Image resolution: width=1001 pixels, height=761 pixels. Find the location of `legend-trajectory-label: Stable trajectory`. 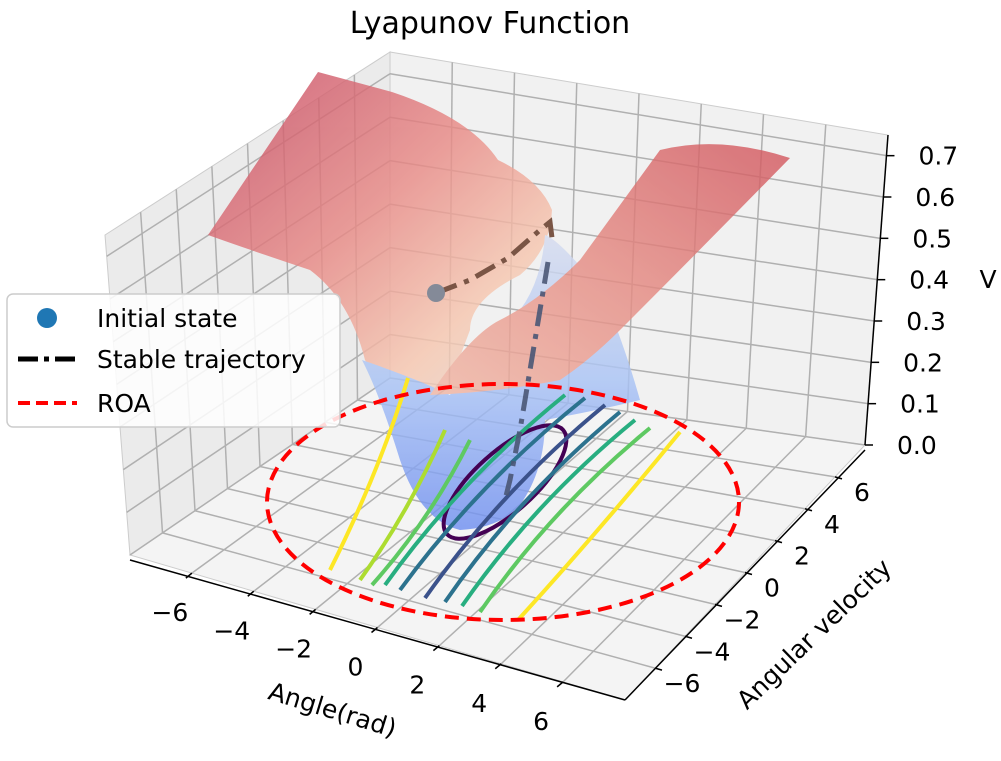

legend-trajectory-label: Stable trajectory is located at coordinates (201, 359).